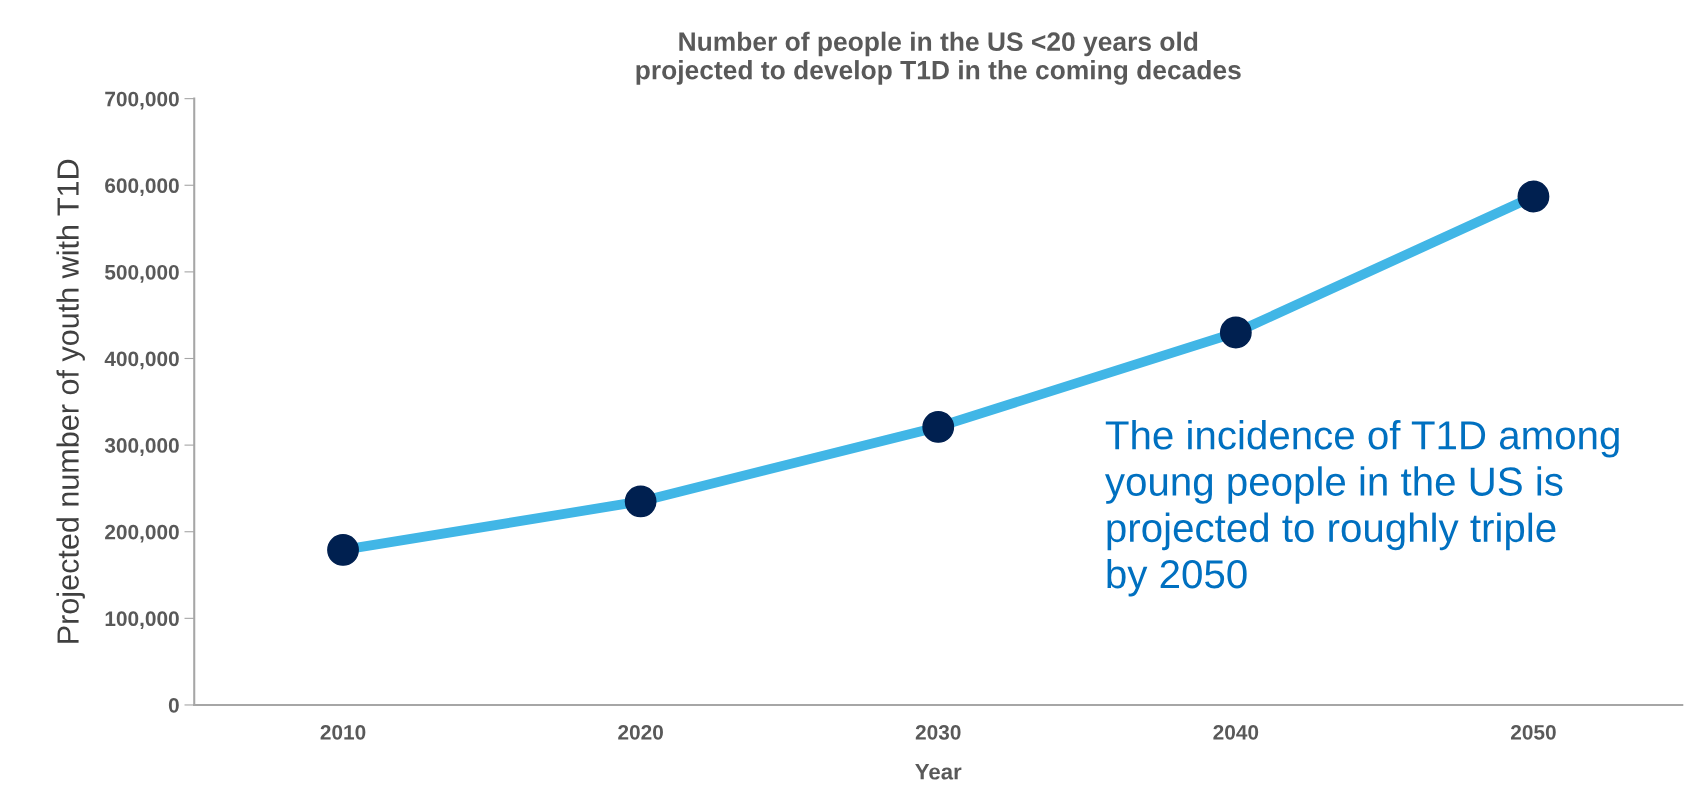 The image size is (1689, 802). Describe the element at coordinates (141, 447) in the screenshot. I see `y-tick-label: 300,000` at that location.